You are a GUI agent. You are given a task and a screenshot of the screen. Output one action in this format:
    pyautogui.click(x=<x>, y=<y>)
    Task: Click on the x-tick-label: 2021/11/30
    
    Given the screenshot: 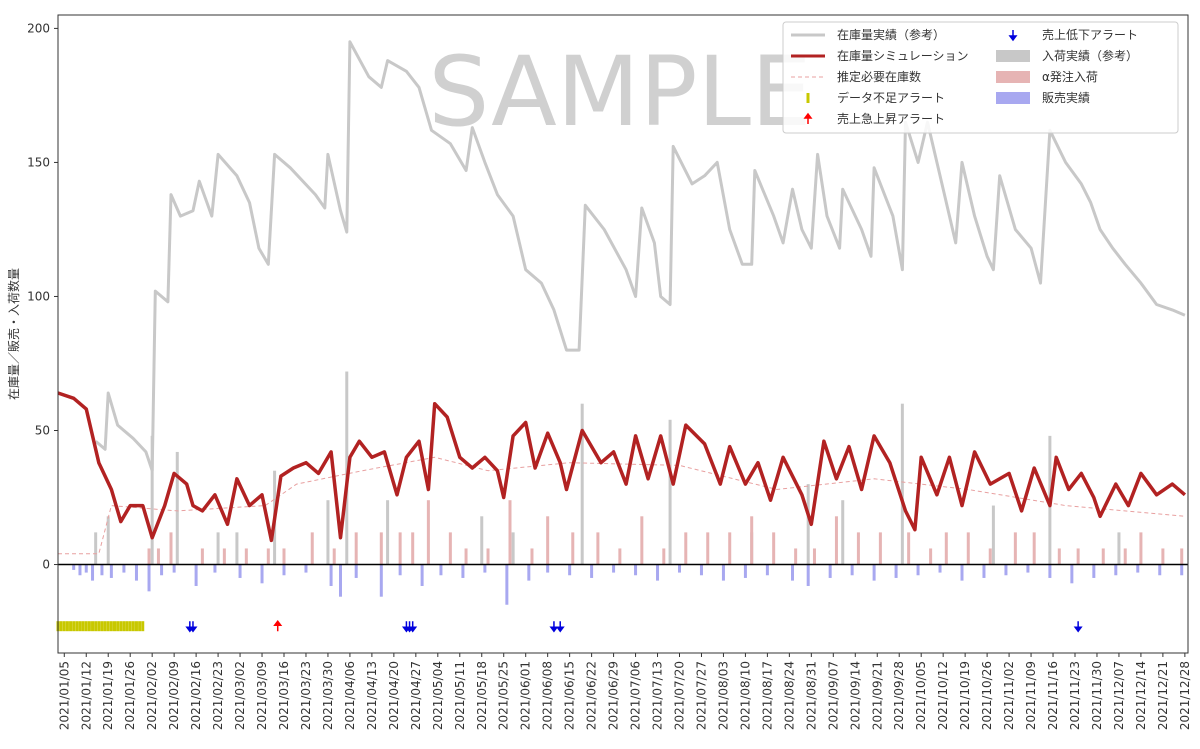 What is the action you would take?
    pyautogui.click(x=1097, y=695)
    